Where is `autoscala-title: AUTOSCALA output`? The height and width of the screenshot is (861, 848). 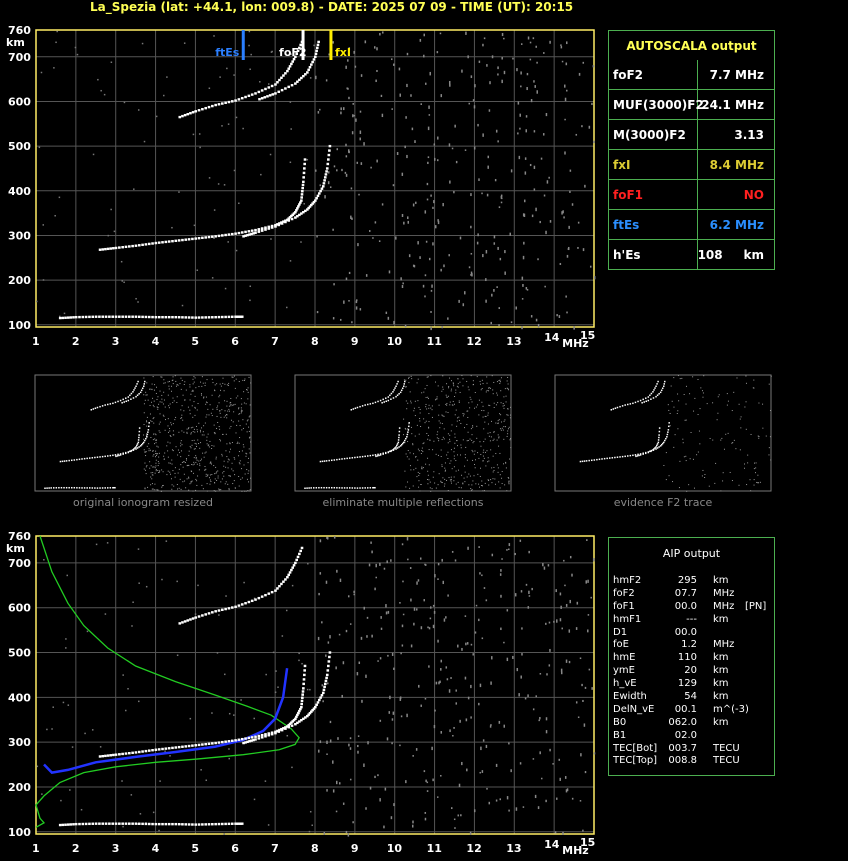
autoscala-title: AUTOSCALA output is located at coordinates (691, 45).